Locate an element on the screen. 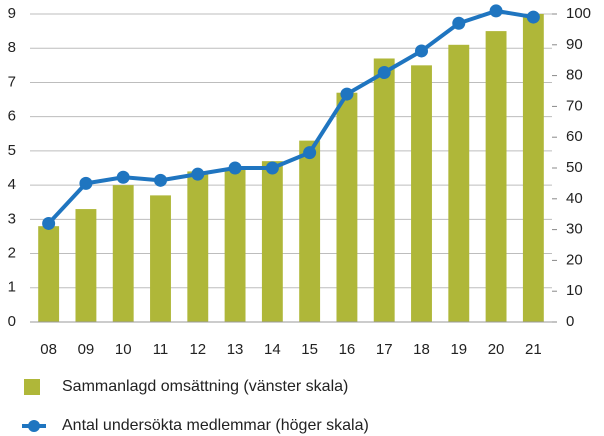 Image resolution: width=604 pixels, height=436 pixels. y2-tick-label: 90 is located at coordinates (574, 44).